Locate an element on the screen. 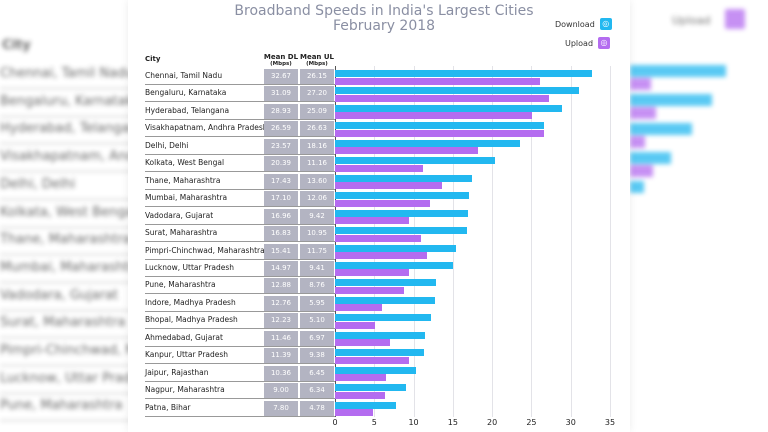  bg-city-label: Pimpri-Chinchwad, Maharashtra is located at coordinates (66, 352).